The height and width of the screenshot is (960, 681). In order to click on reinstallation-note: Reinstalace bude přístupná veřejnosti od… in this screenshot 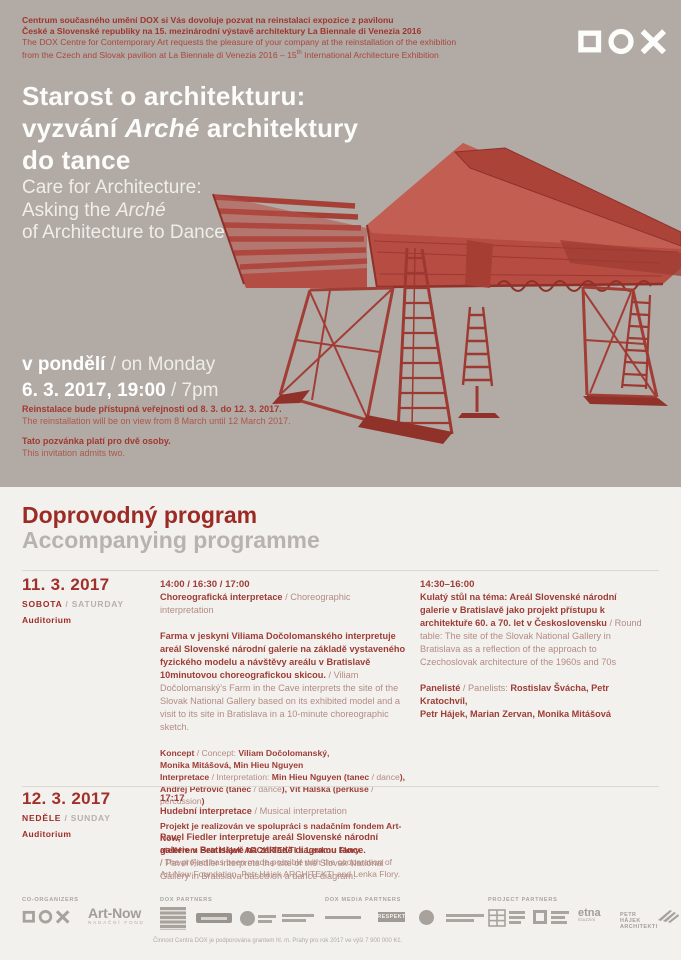, I will do `click(156, 415)`.